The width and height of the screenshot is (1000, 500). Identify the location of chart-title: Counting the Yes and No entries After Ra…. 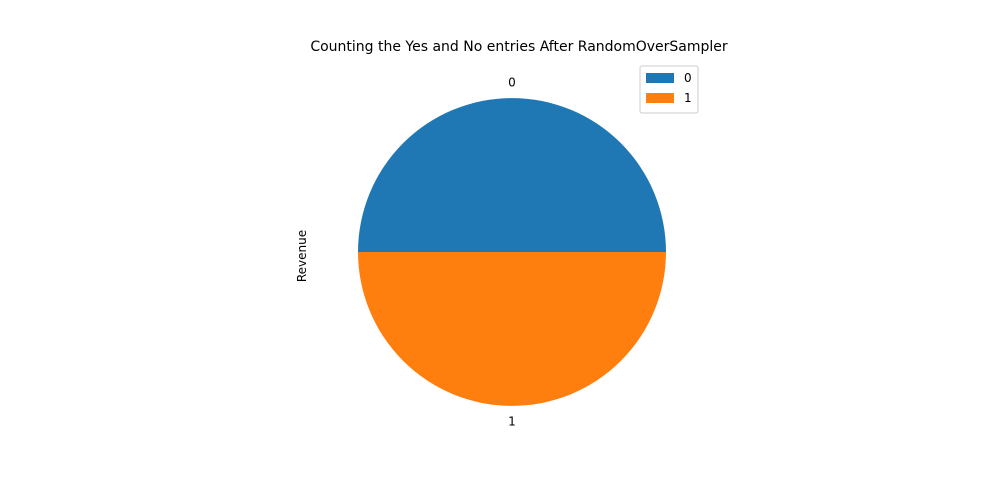
(519, 47).